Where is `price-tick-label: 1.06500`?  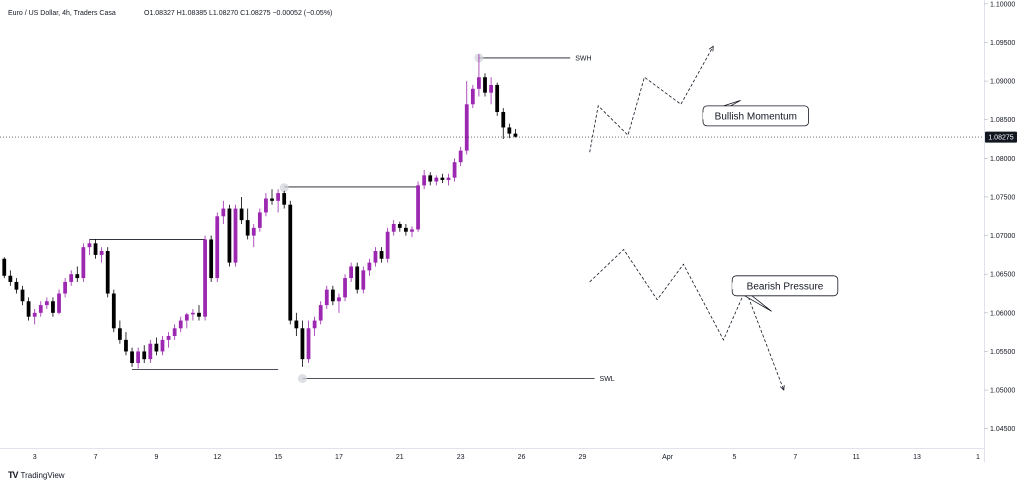 price-tick-label: 1.06500 is located at coordinates (1002, 275).